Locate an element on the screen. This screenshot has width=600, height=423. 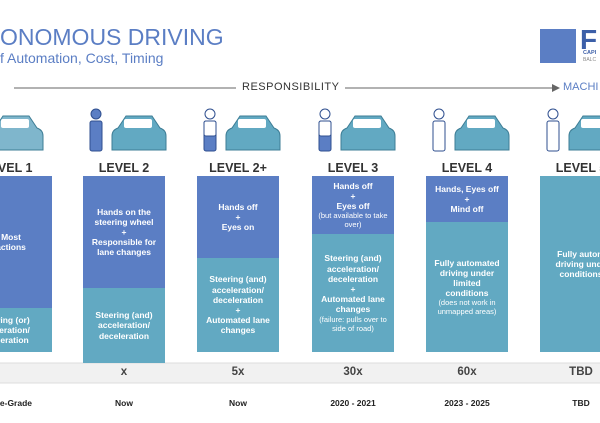
cost: 5x is located at coordinates (238, 372).